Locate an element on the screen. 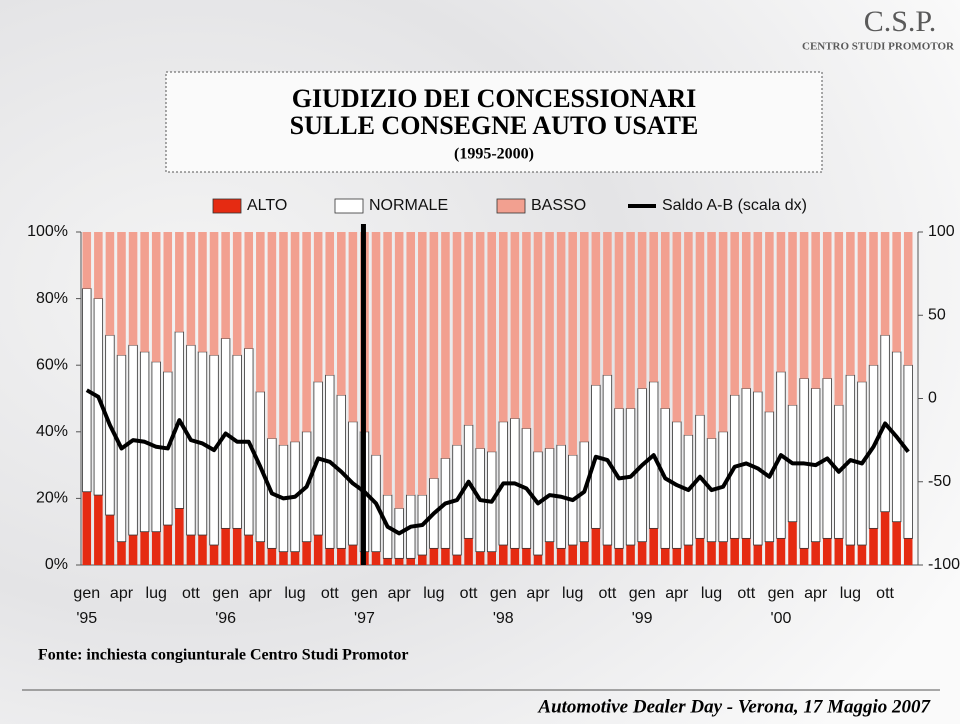 This screenshot has width=960, height=724. y2-tick-label: 100 is located at coordinates (941, 231).